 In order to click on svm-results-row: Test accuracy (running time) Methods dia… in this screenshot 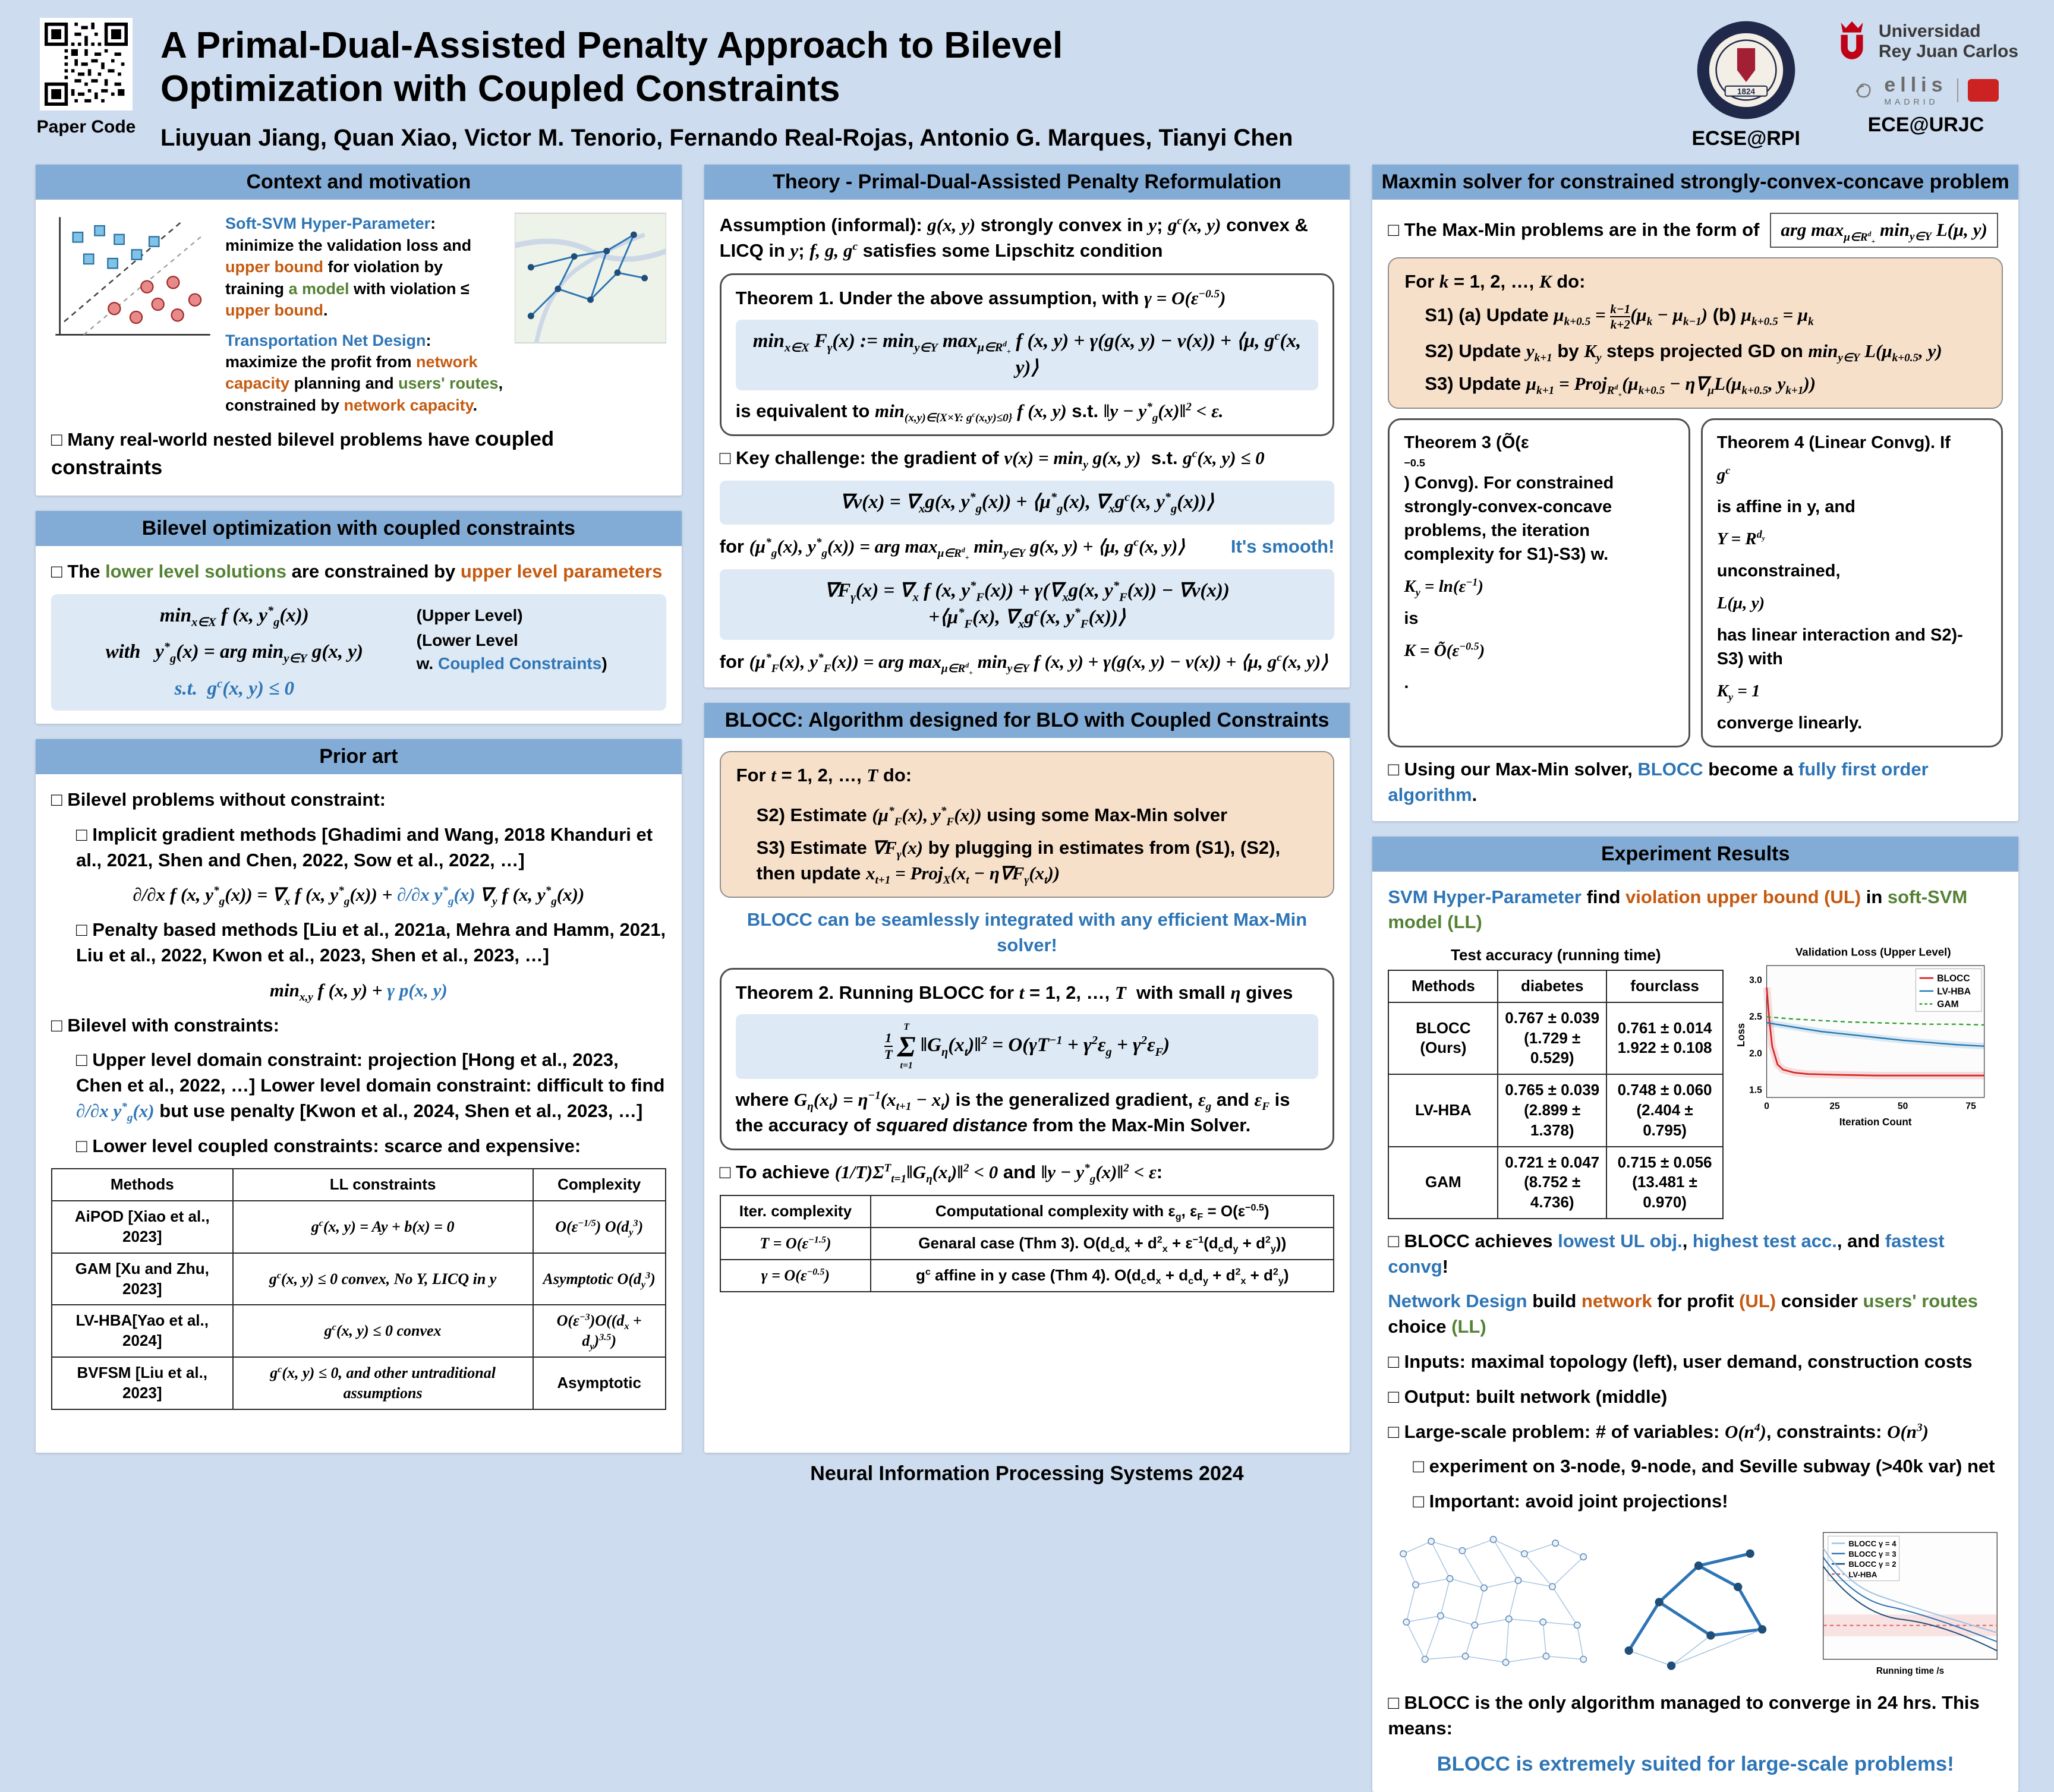, I will do `click(1696, 1082)`.